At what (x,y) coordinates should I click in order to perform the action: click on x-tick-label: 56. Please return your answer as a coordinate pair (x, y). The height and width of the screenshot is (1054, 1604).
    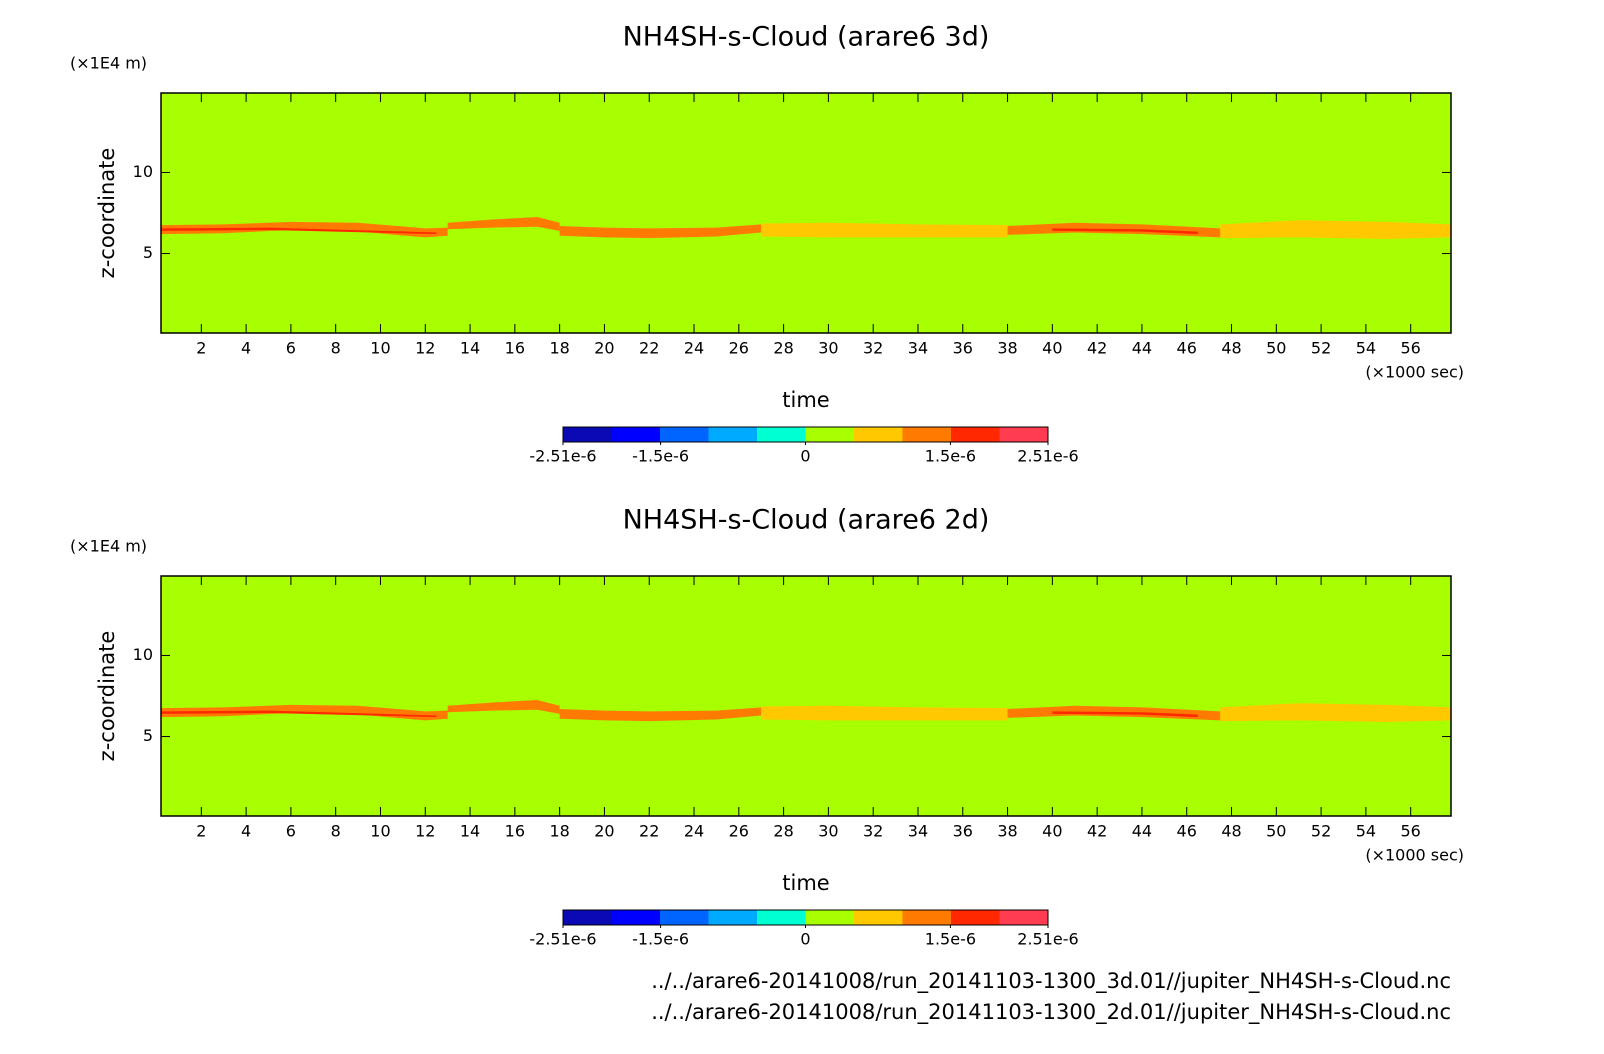
    Looking at the image, I should click on (1411, 831).